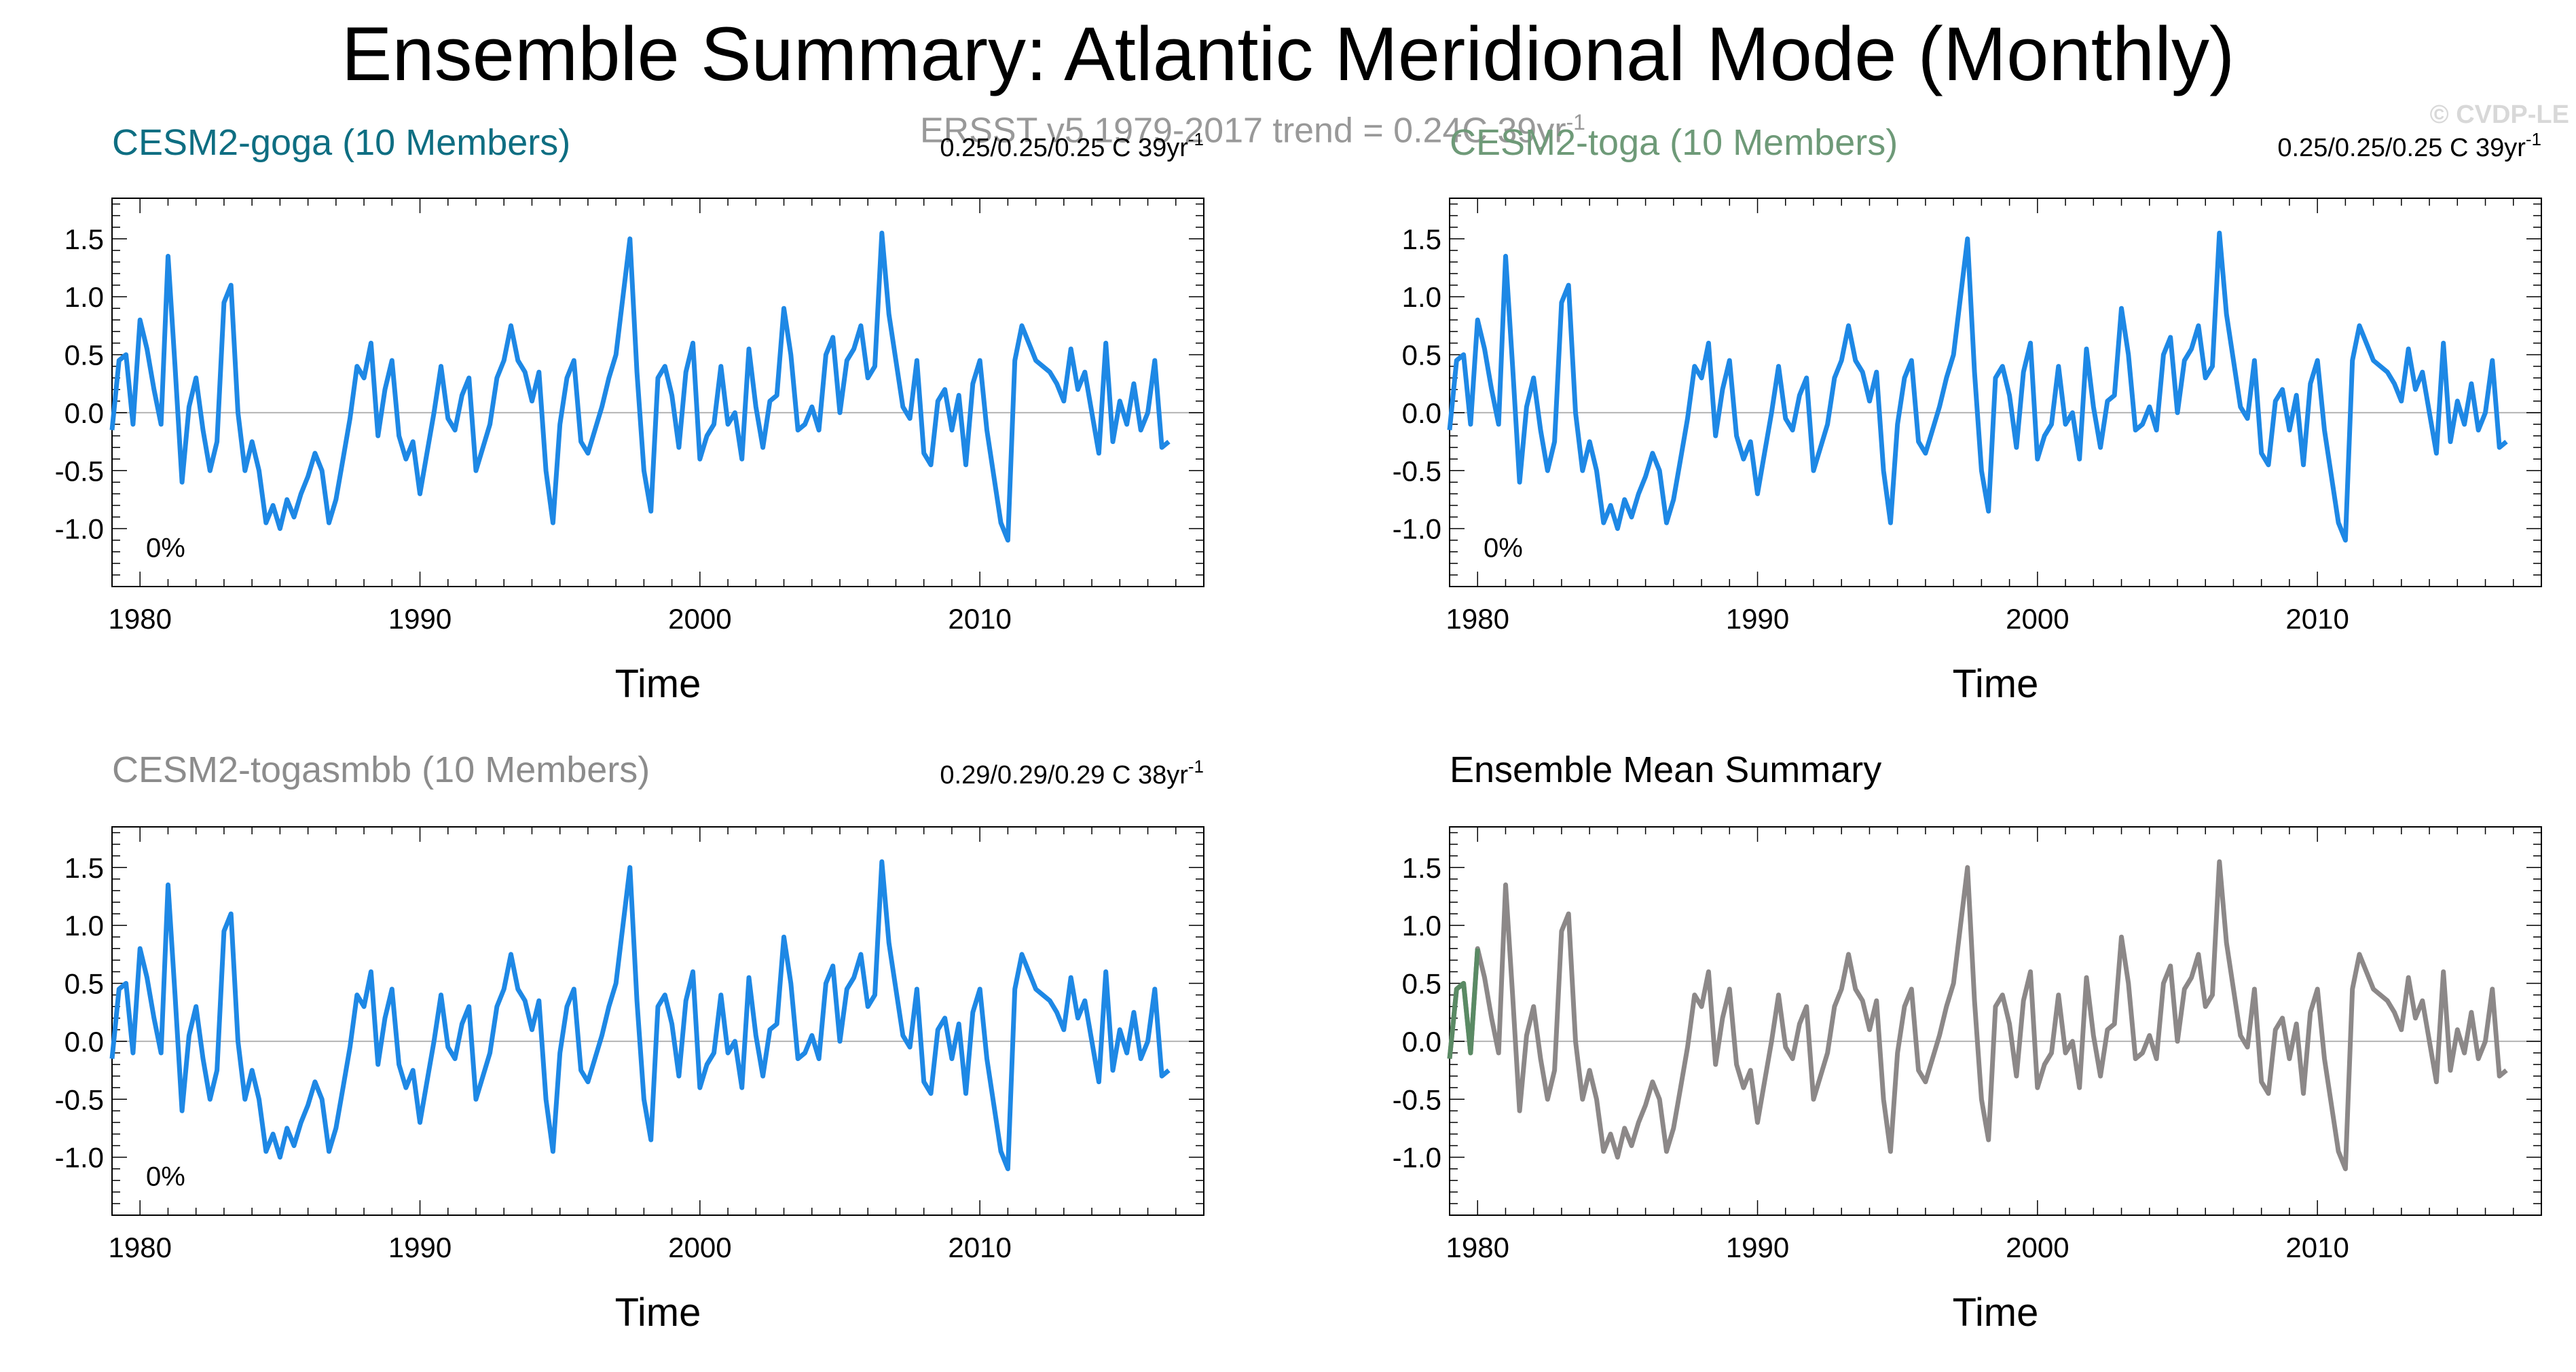  I want to click on trend-label: 0.29/0.29/0.29 C 38yr-1, so click(1072, 773).